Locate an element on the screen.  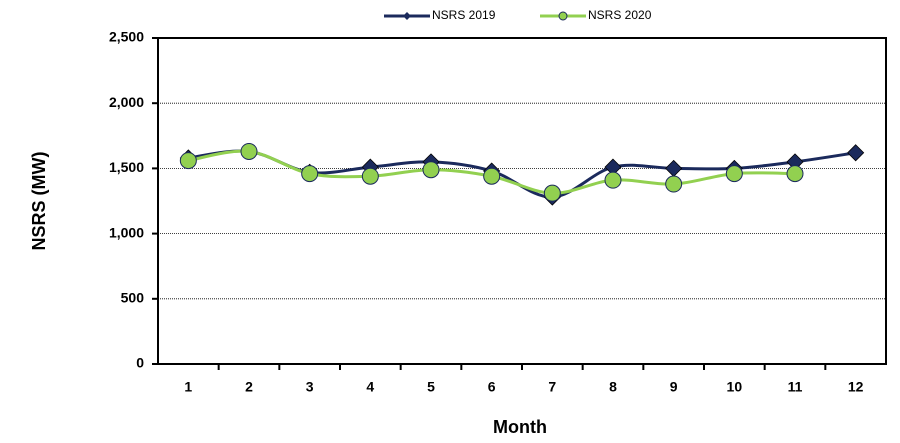
y-axis-title: NSRS (MW) is located at coordinates (39, 201).